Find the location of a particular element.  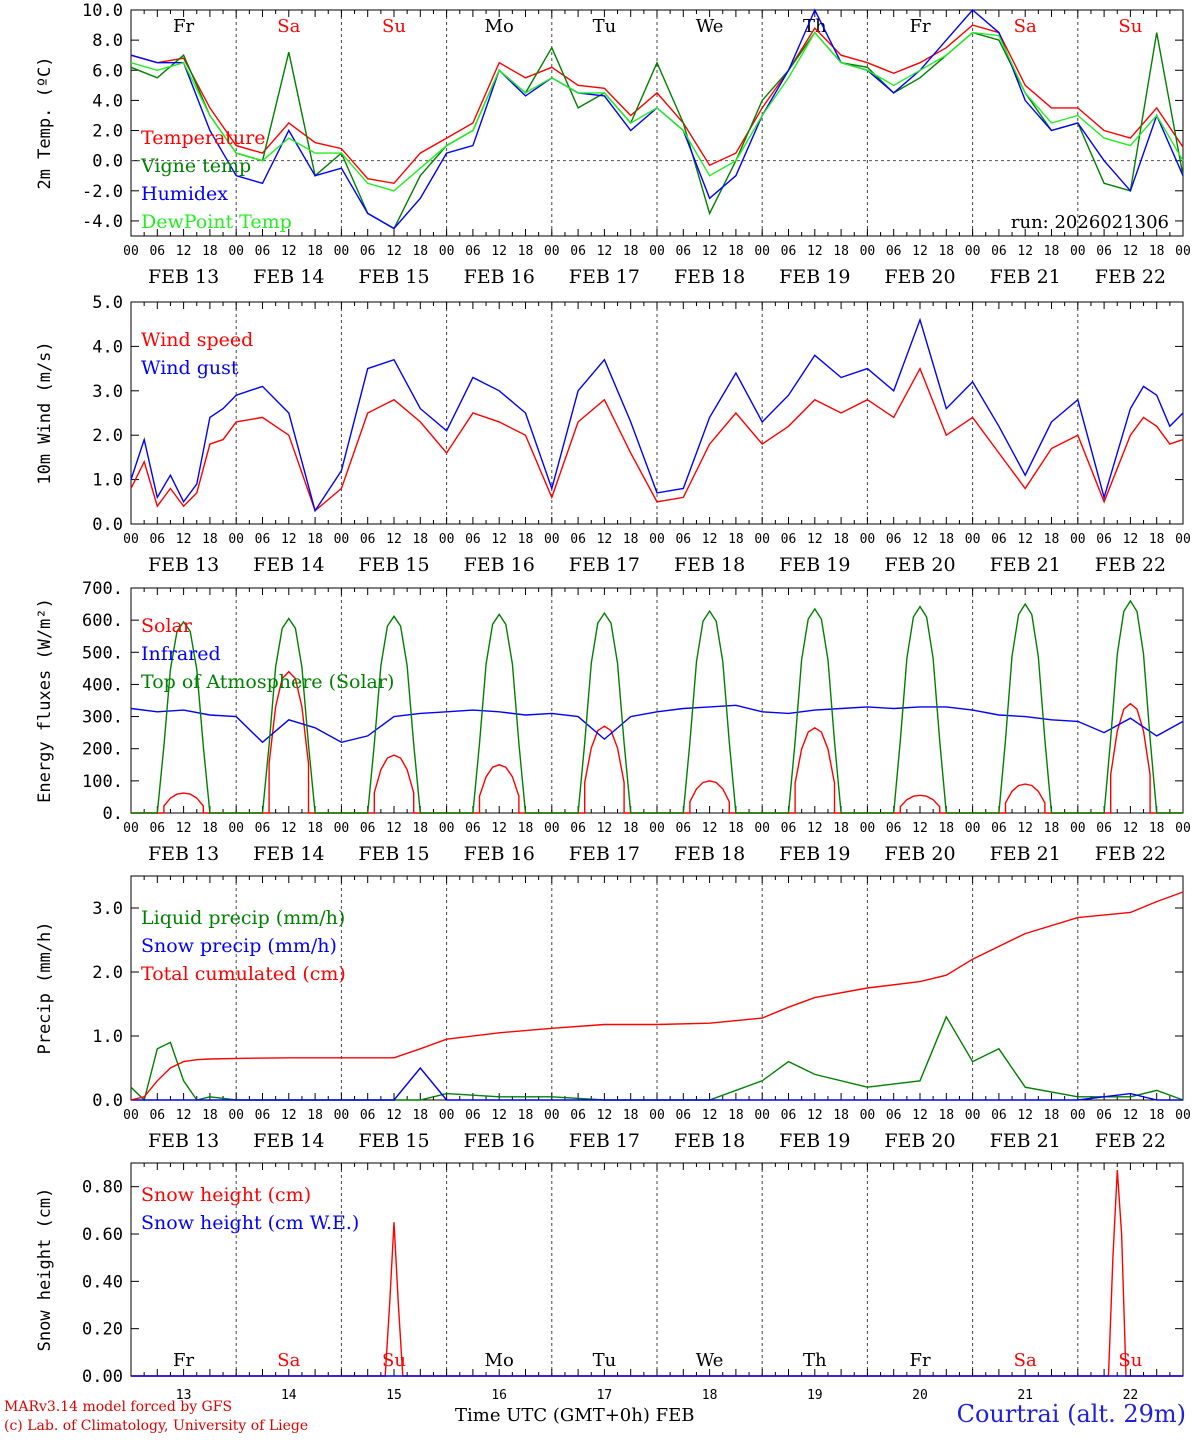

legend-entry: Wind speed is located at coordinates (197, 340).